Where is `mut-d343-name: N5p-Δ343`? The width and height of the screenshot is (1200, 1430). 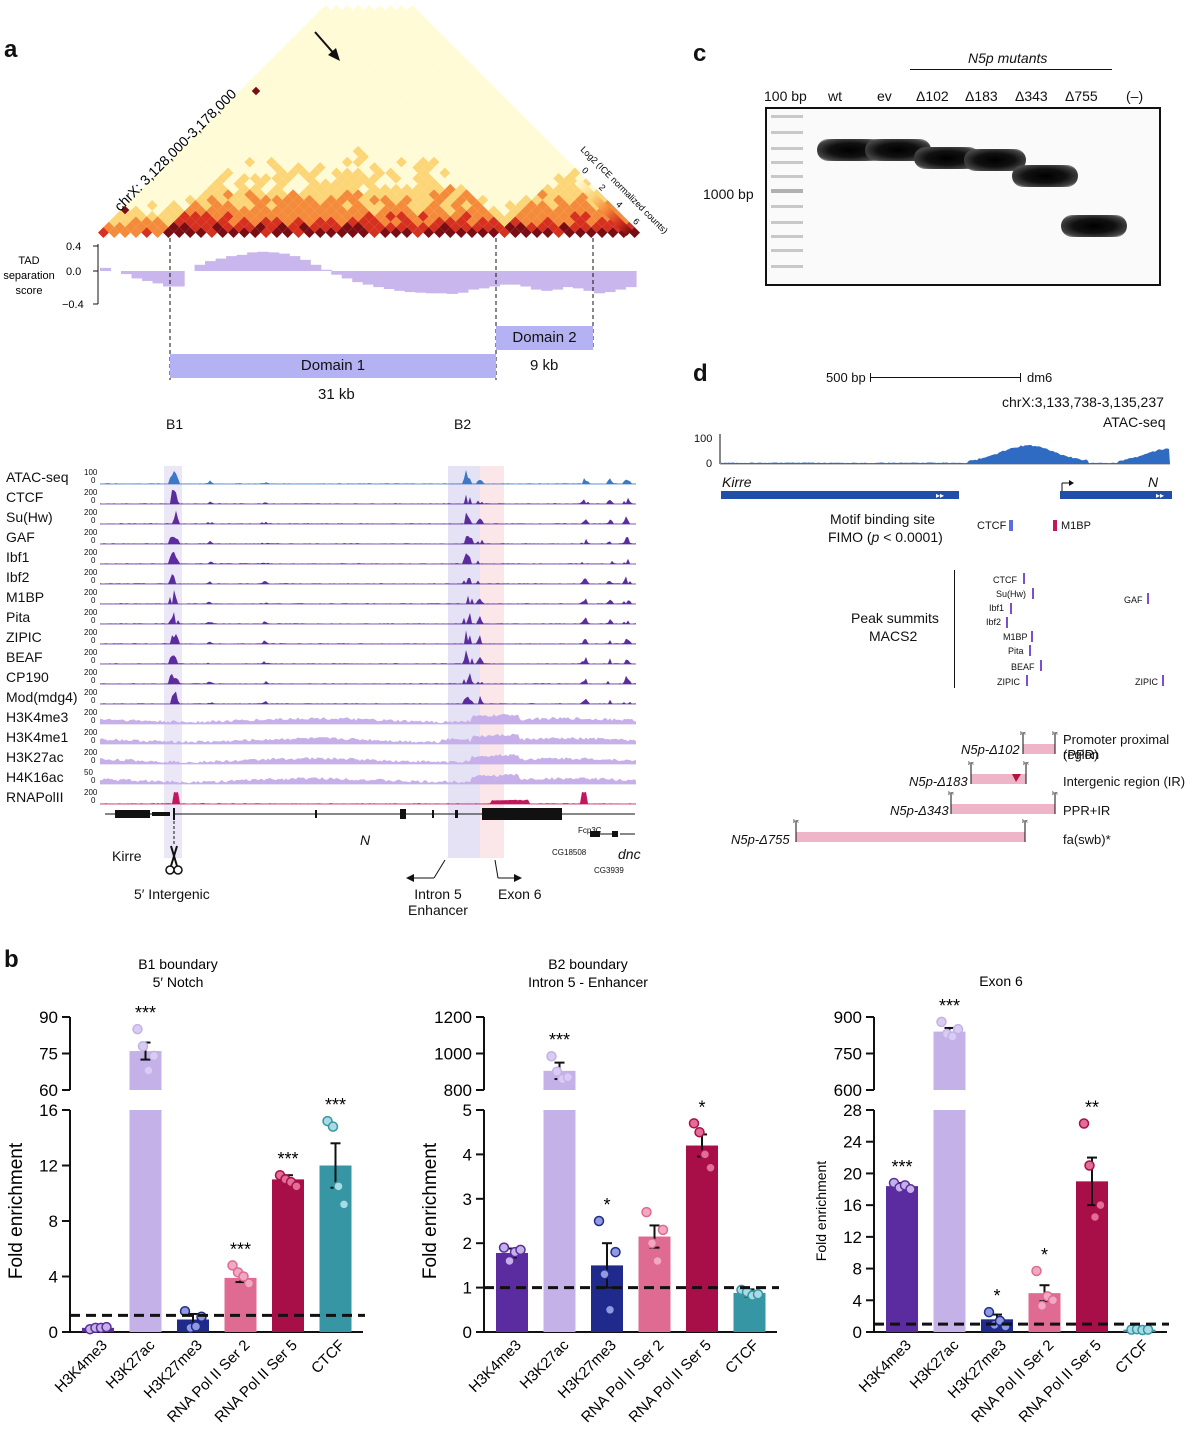
mut-d343-name: N5p-Δ343 is located at coordinates (919, 810).